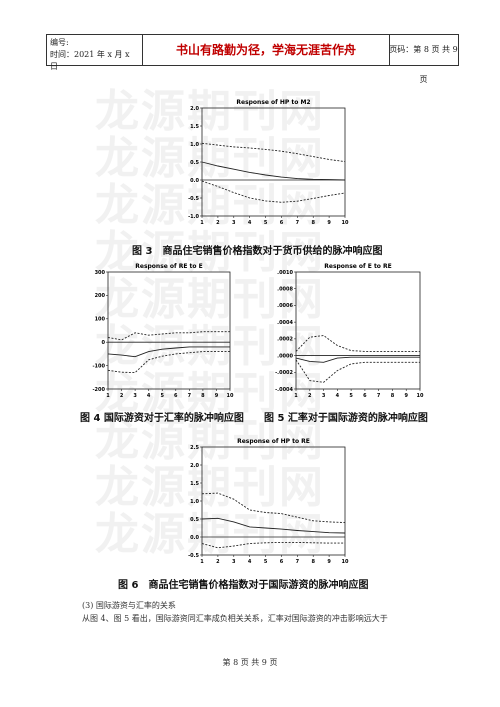 This screenshot has height=707, width=500. I want to click on time-label: 时间：2021 年 x 月 x 日, so click(90, 60).